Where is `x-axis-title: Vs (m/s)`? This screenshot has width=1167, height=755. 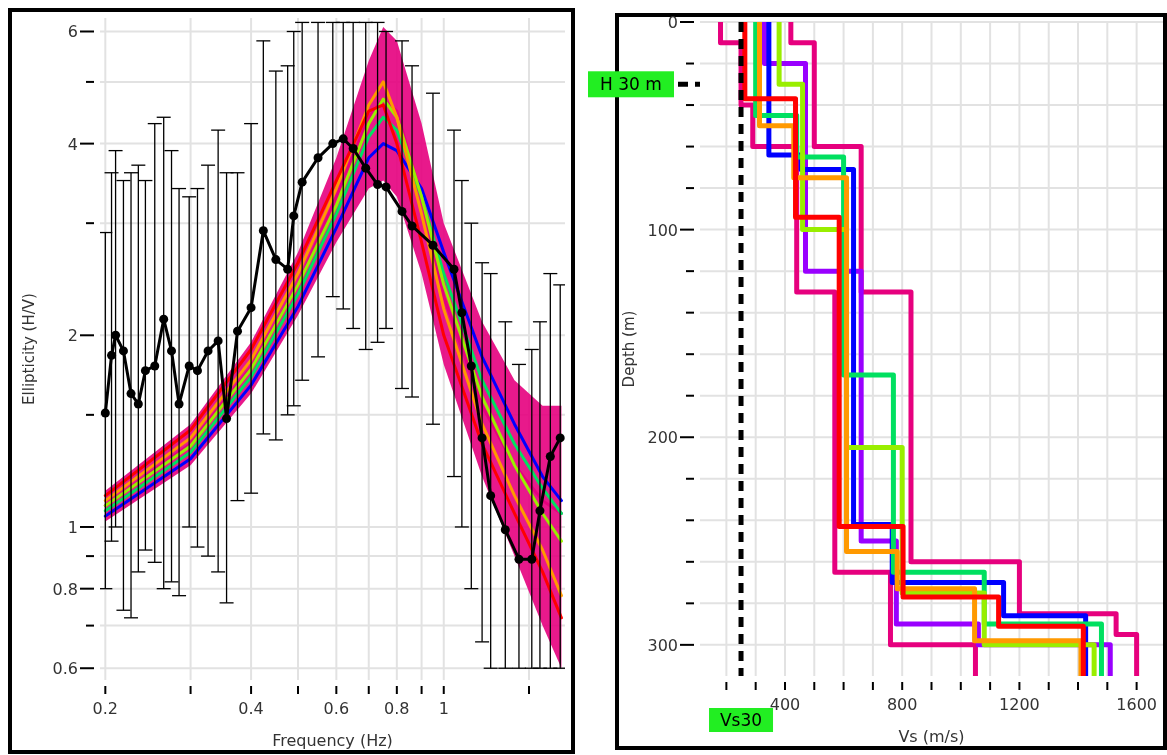 x-axis-title: Vs (m/s) is located at coordinates (931, 736).